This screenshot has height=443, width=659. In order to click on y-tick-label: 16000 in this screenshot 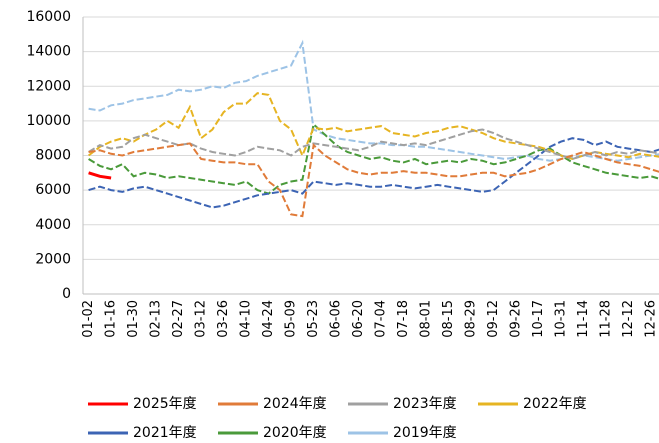, I will do `click(48, 17)`.